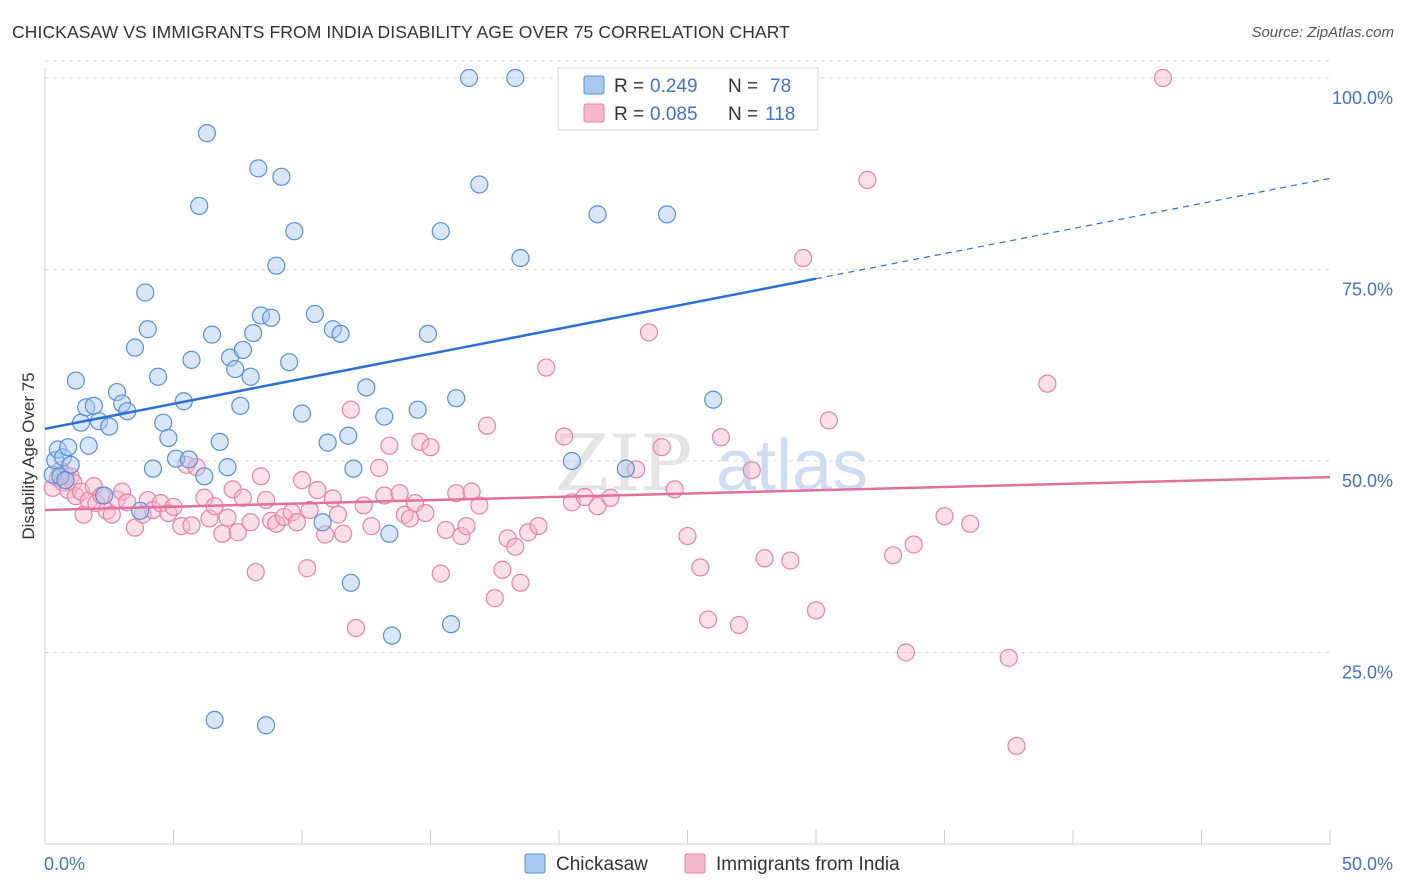  What do you see at coordinates (712, 864) in the screenshot?
I see `series-legend: Chickasaw Immigrants from India` at bounding box center [712, 864].